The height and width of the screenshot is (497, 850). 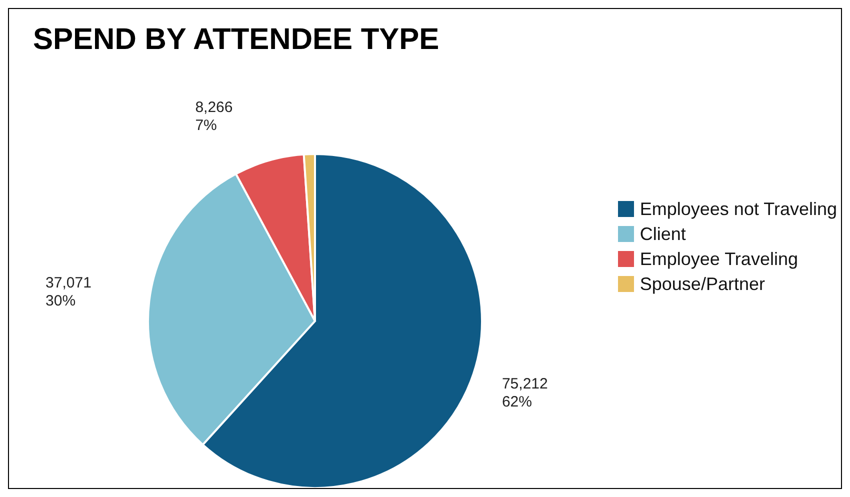 I want to click on data-label: 37,071 30%, so click(x=69, y=292).